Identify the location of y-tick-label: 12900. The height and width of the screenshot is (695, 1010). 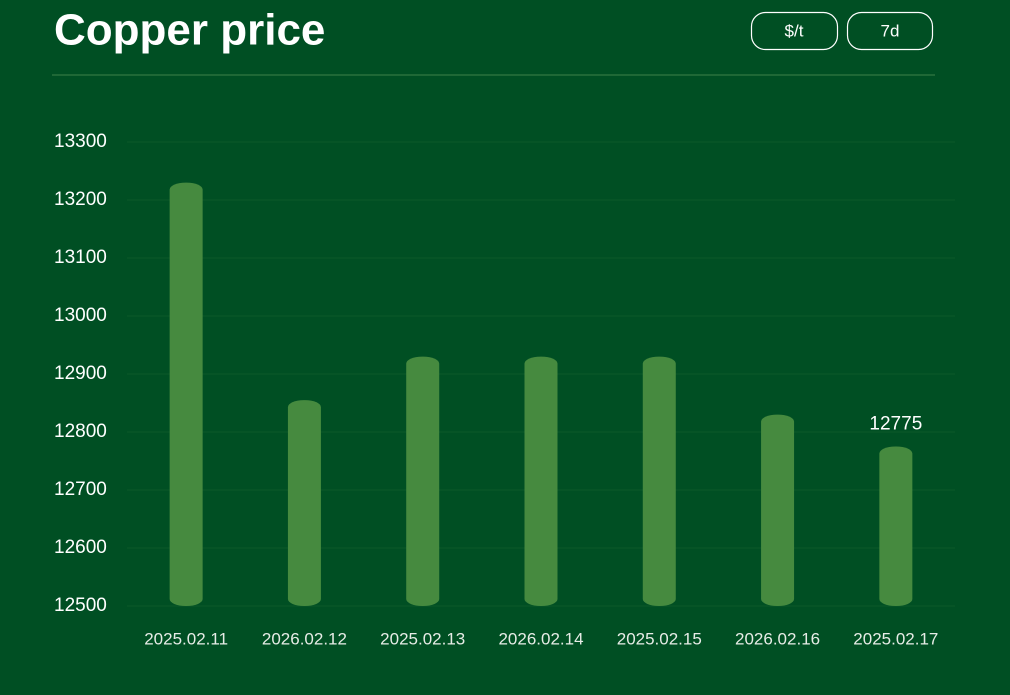
(80, 373).